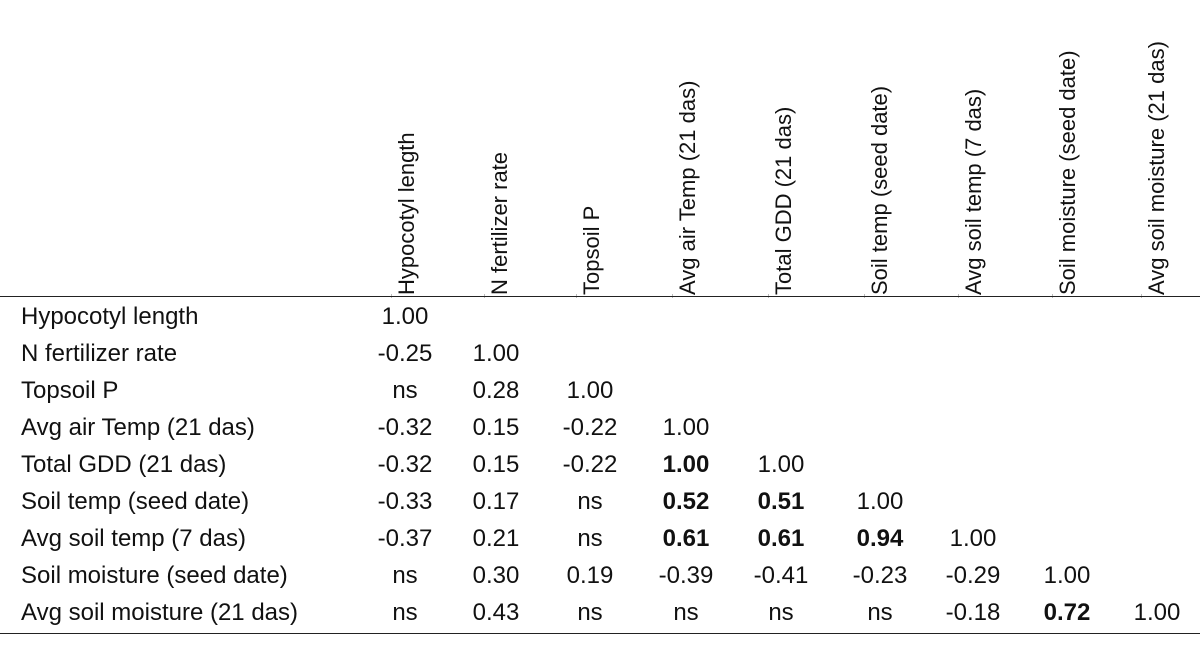 The height and width of the screenshot is (649, 1203). Describe the element at coordinates (499, 223) in the screenshot. I see `column-header-label: N fertilizer rate` at that location.